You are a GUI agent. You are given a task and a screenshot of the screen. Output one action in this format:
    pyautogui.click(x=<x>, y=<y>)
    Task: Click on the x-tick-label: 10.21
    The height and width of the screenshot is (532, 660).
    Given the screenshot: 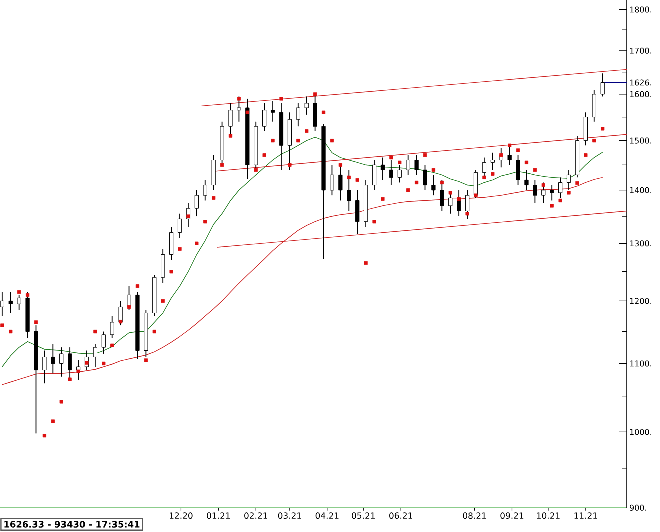 What is the action you would take?
    pyautogui.click(x=548, y=516)
    